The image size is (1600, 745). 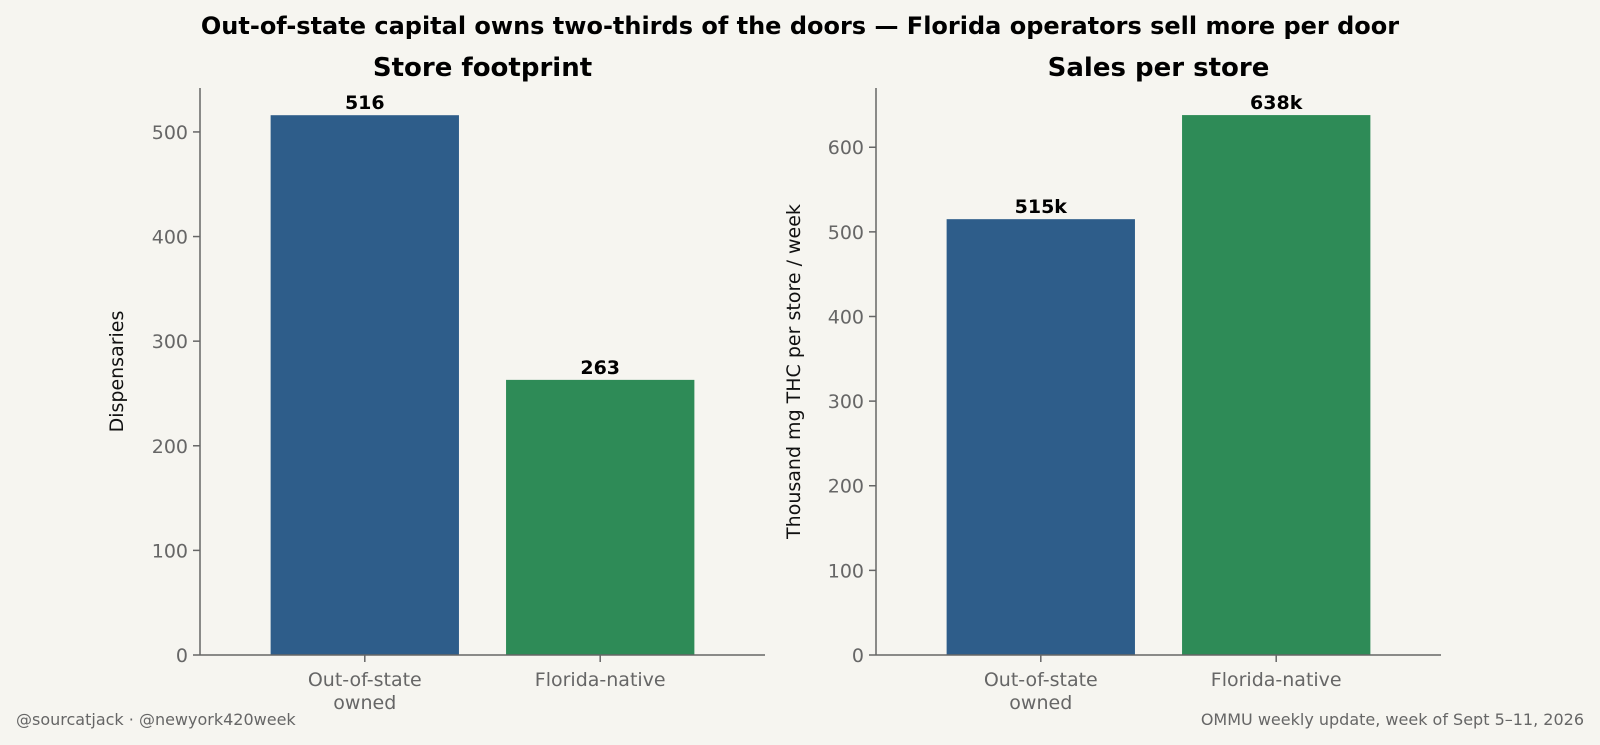 I want to click on y-axis-label: Dispensaries, so click(x=117, y=372).